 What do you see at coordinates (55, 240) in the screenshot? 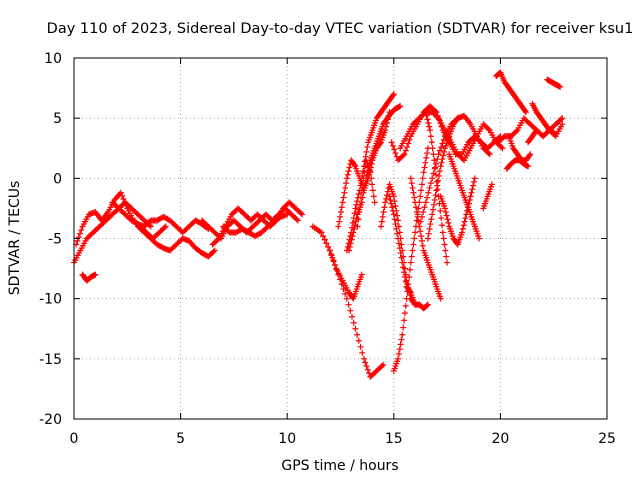
I see `y-tick-label: -5` at bounding box center [55, 240].